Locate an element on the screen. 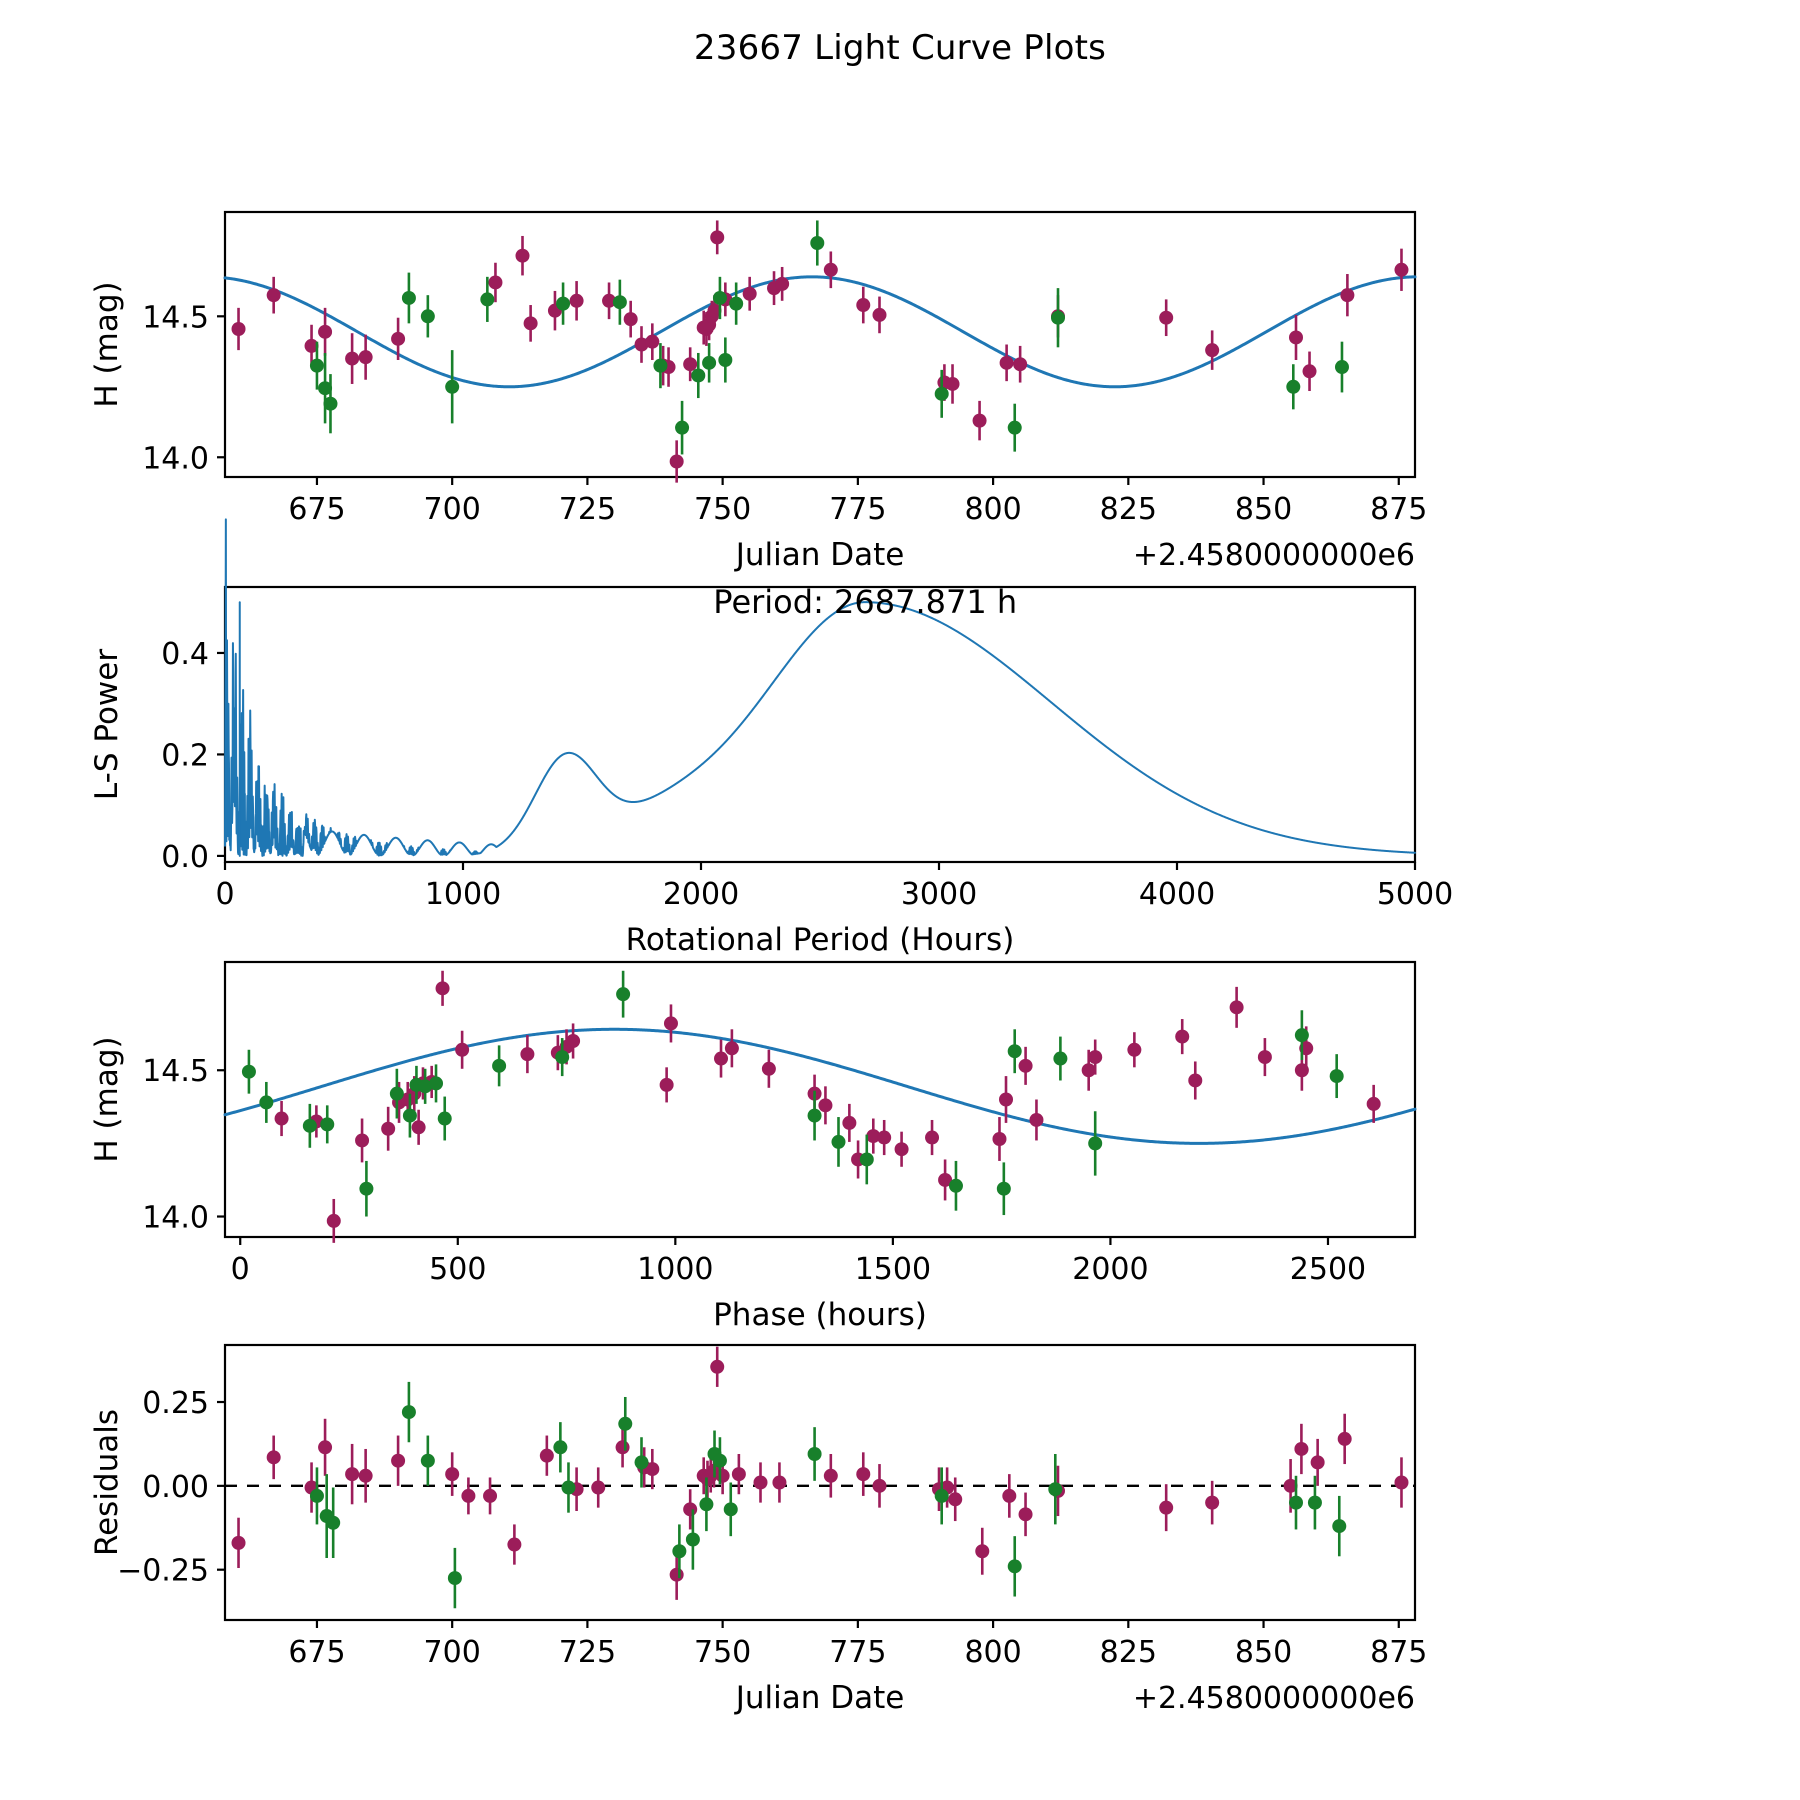  periodogram-curve is located at coordinates (820, 687).